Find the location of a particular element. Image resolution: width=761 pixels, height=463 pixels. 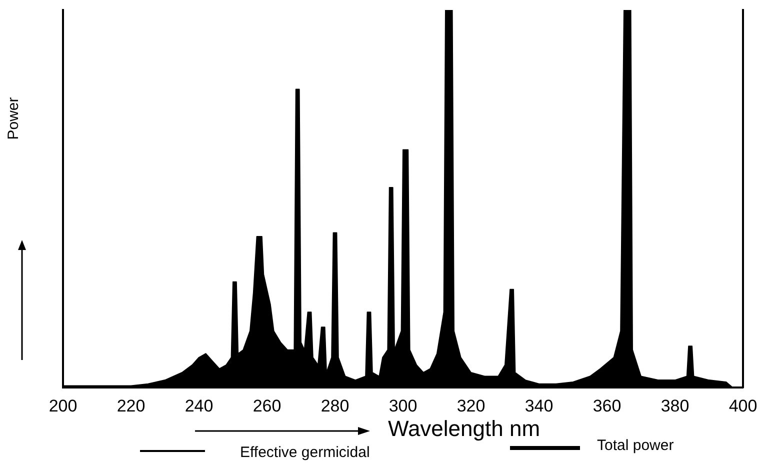

x-tick-label: 360 is located at coordinates (607, 406).